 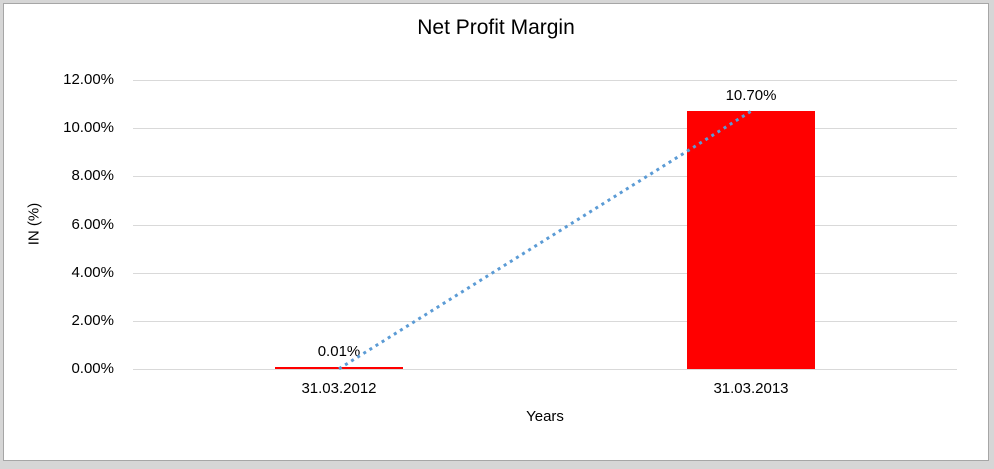 I want to click on y-tick-label: 6.00%, so click(x=92, y=224).